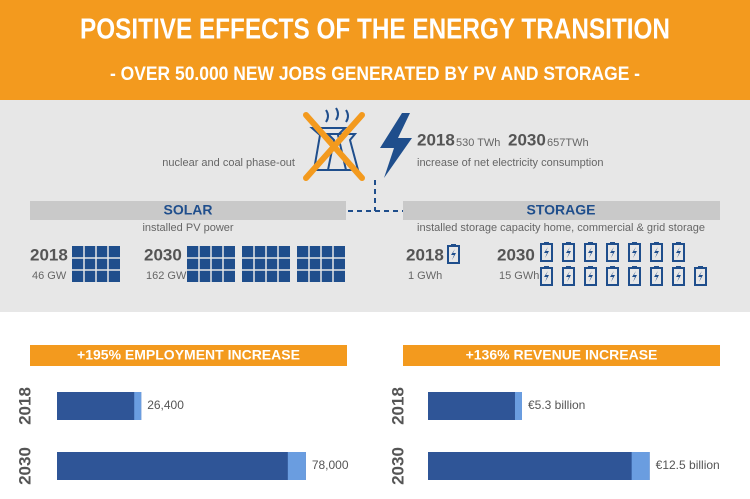  What do you see at coordinates (228, 163) in the screenshot?
I see `phase-out-caption: nuclear and coal phase-out` at bounding box center [228, 163].